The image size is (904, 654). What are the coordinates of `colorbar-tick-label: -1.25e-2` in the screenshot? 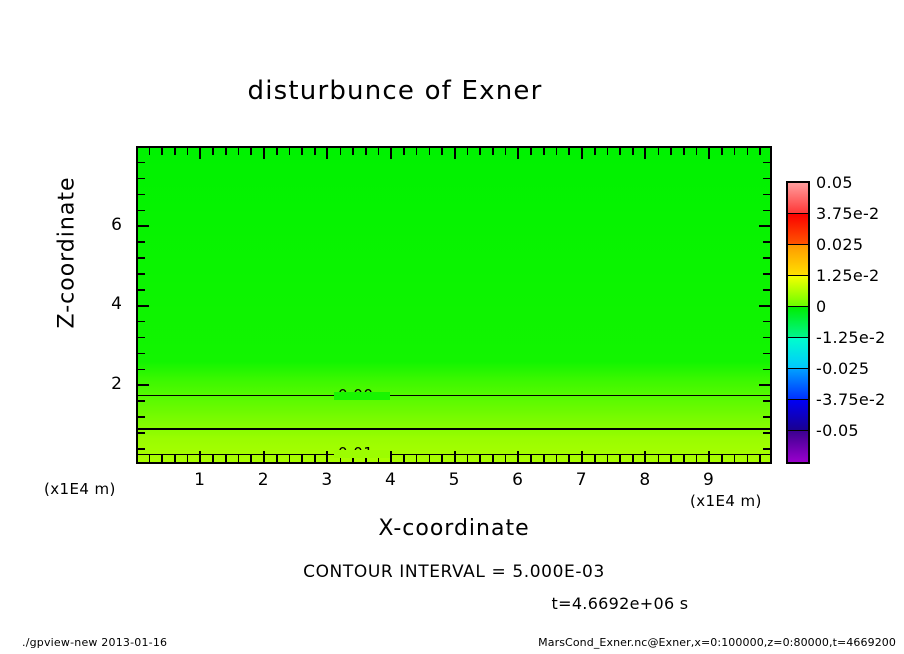 It's located at (851, 337).